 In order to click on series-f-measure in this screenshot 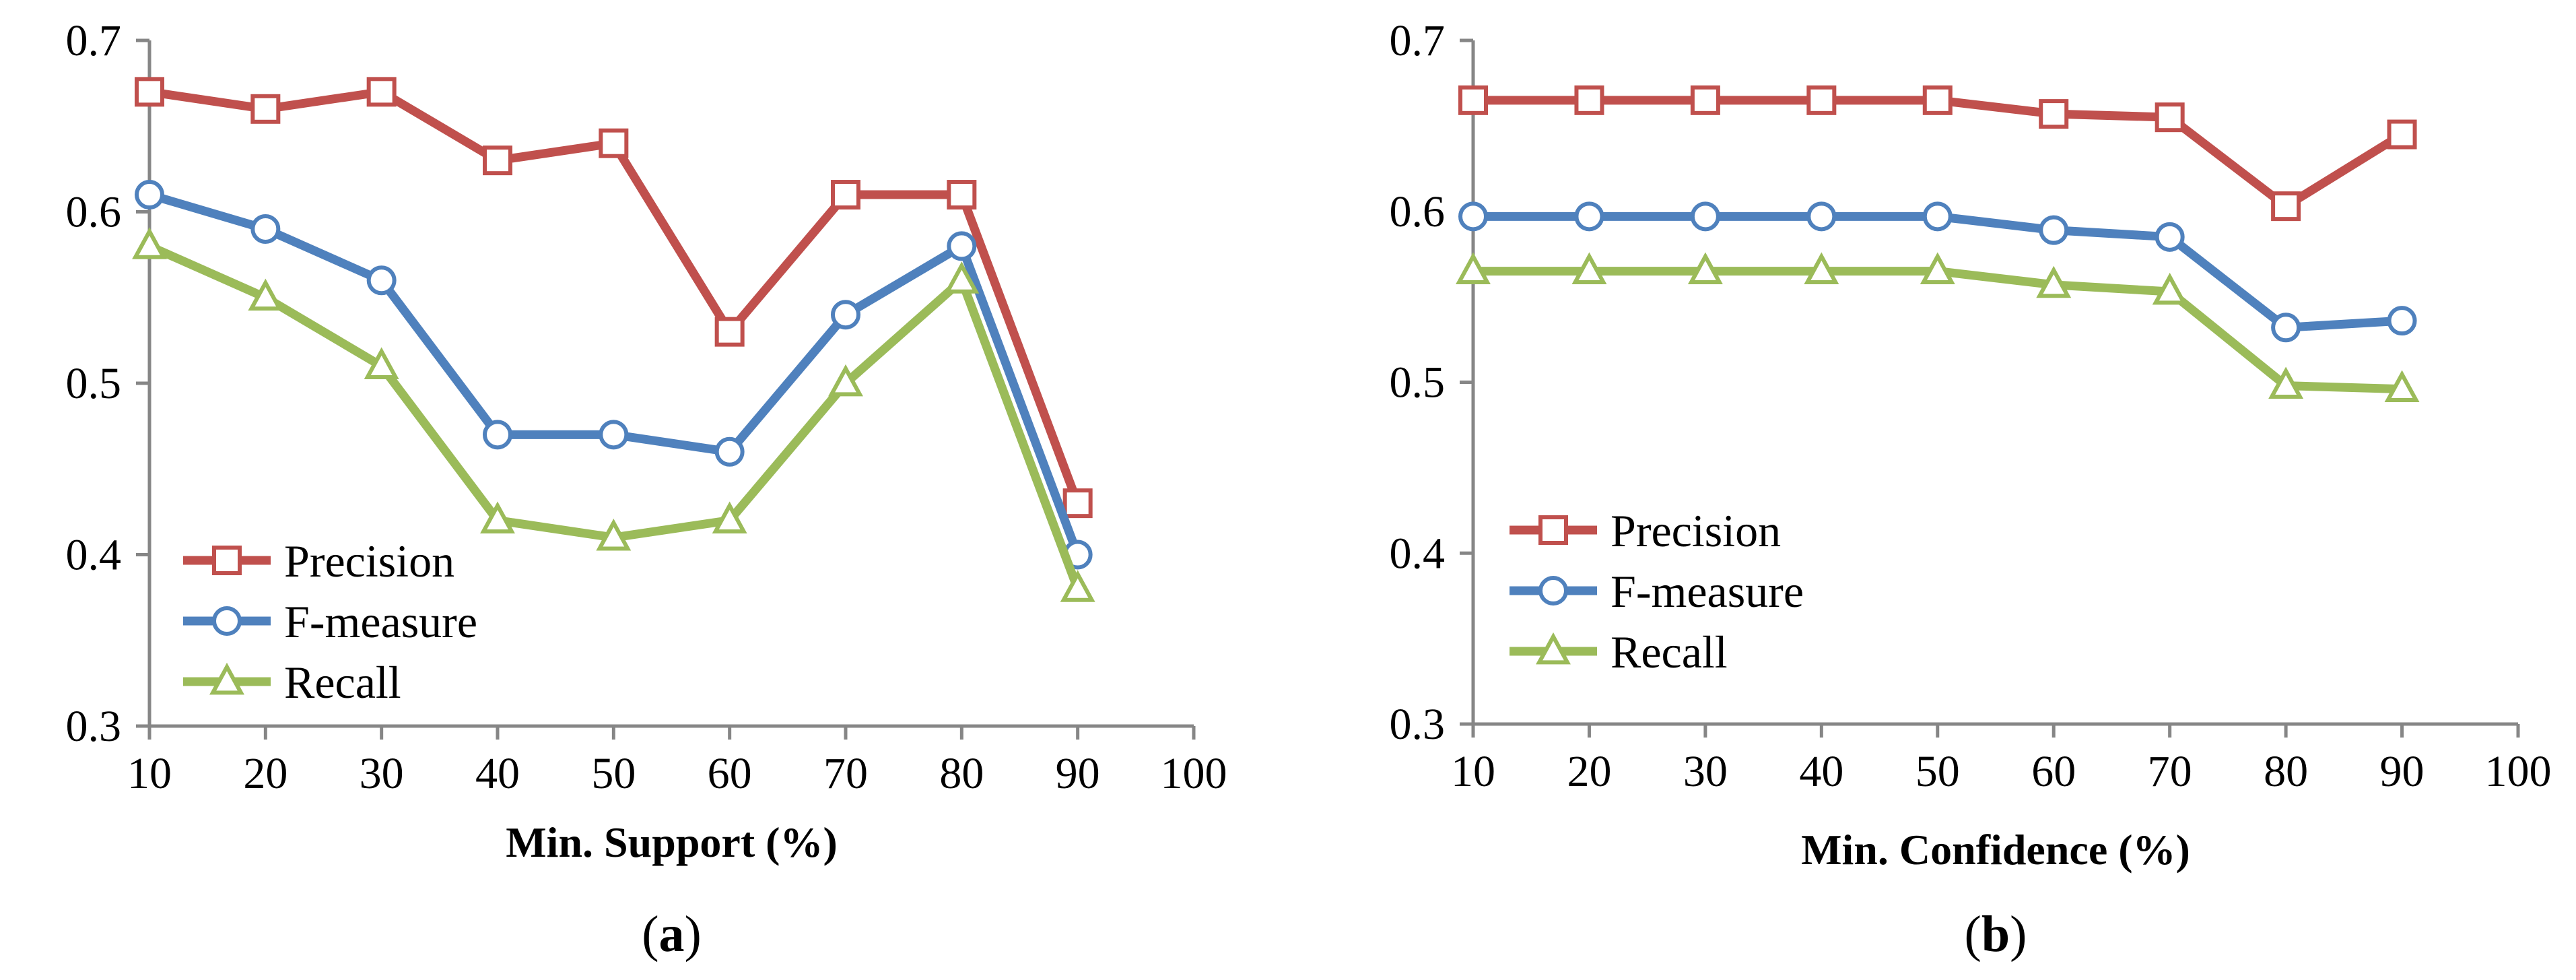, I will do `click(614, 375)`.